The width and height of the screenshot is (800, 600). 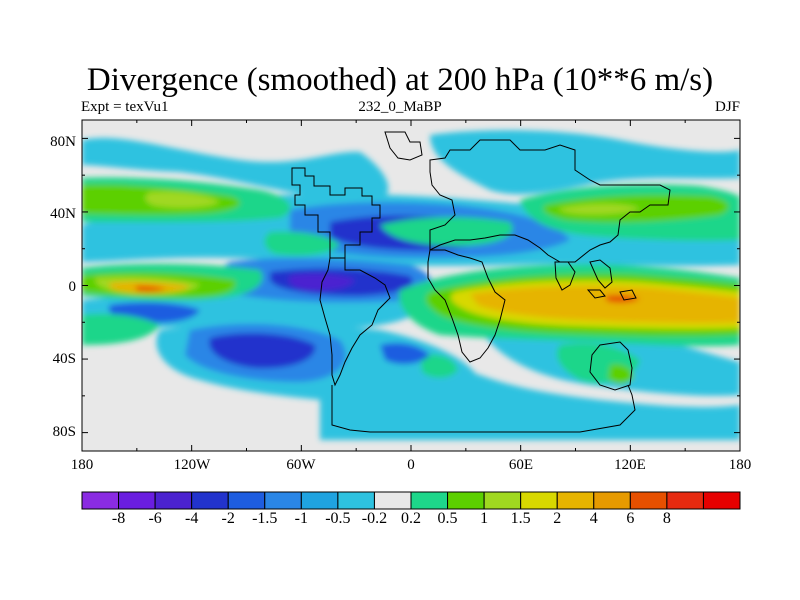 I want to click on colorbar-tick-label: 1.5, so click(x=520, y=518).